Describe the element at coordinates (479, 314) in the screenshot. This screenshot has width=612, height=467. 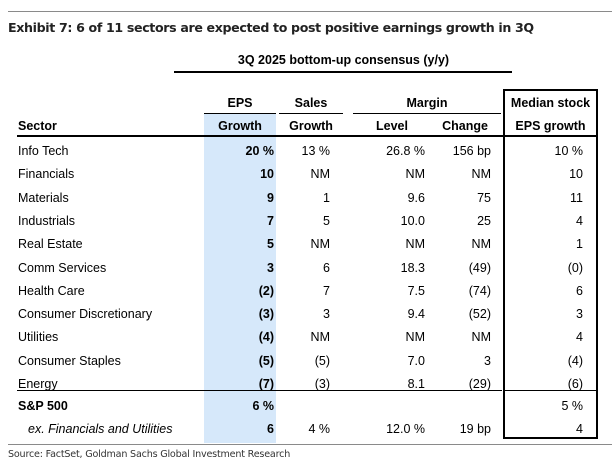
I see `margin-change: (52)` at that location.